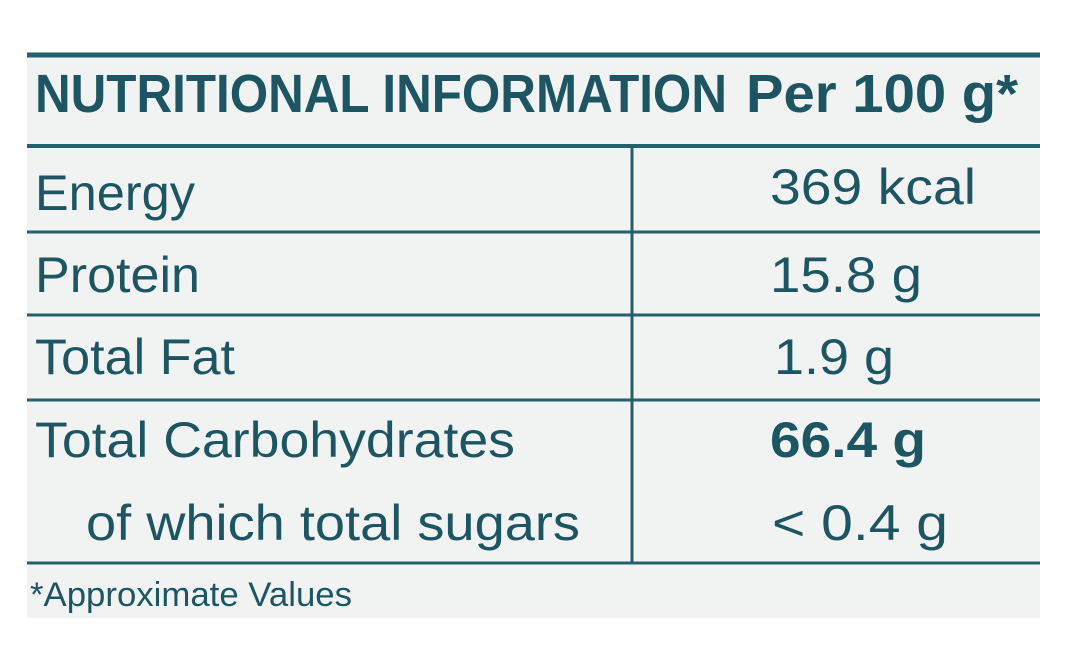 The image size is (1068, 671). I want to click on basis: Per 100 g*, so click(882, 94).